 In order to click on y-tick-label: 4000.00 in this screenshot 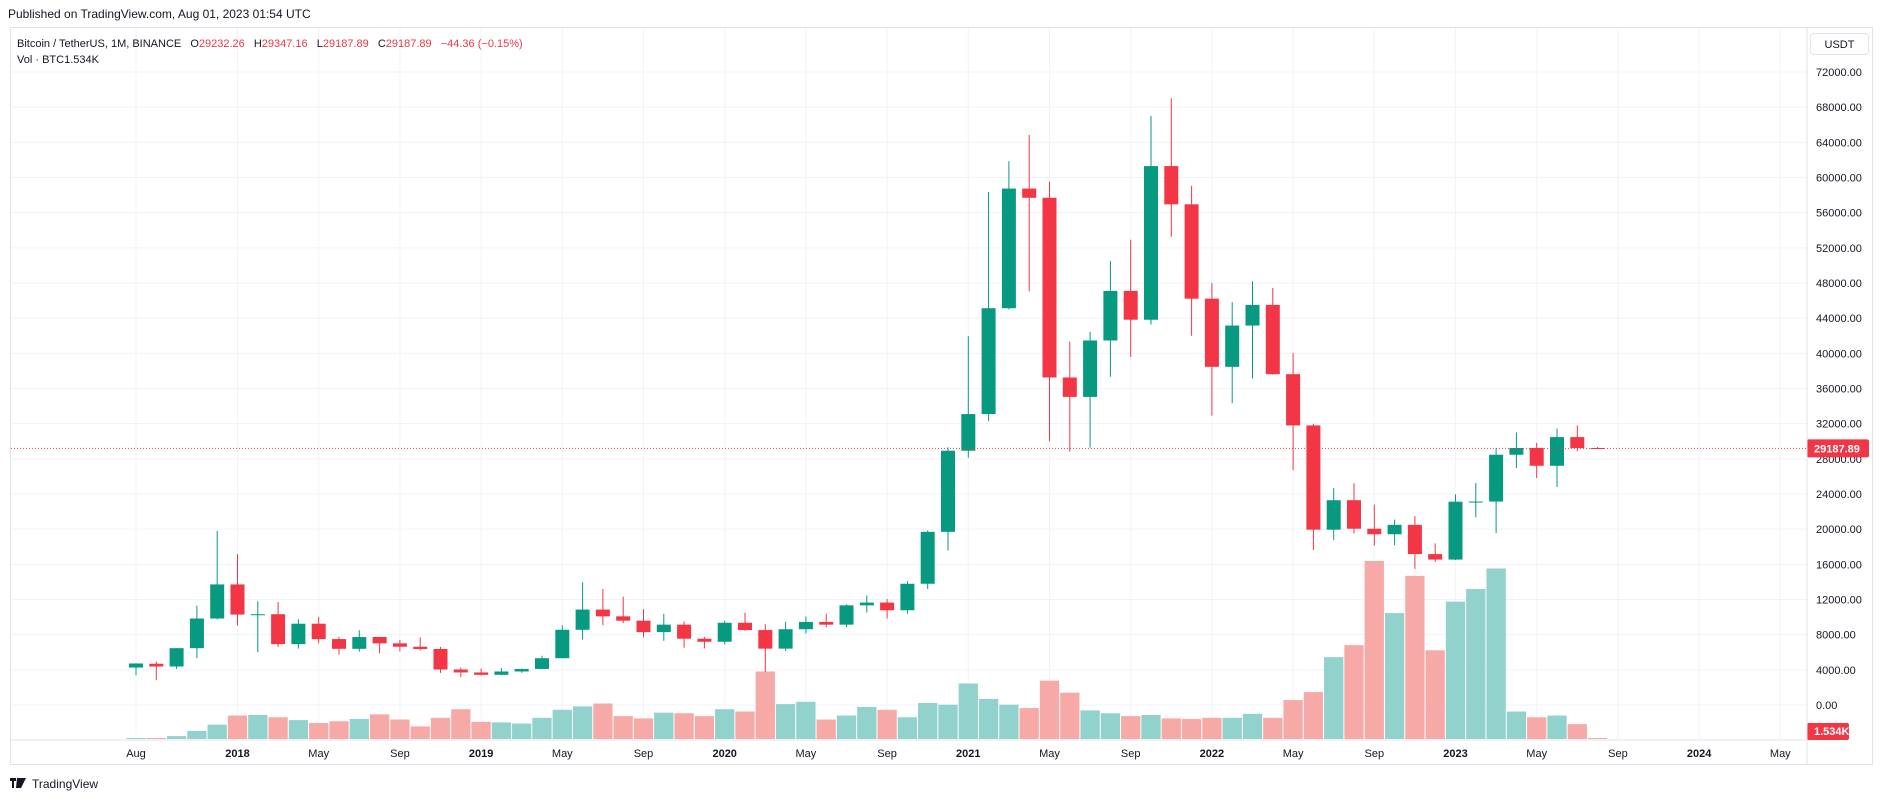, I will do `click(1836, 671)`.